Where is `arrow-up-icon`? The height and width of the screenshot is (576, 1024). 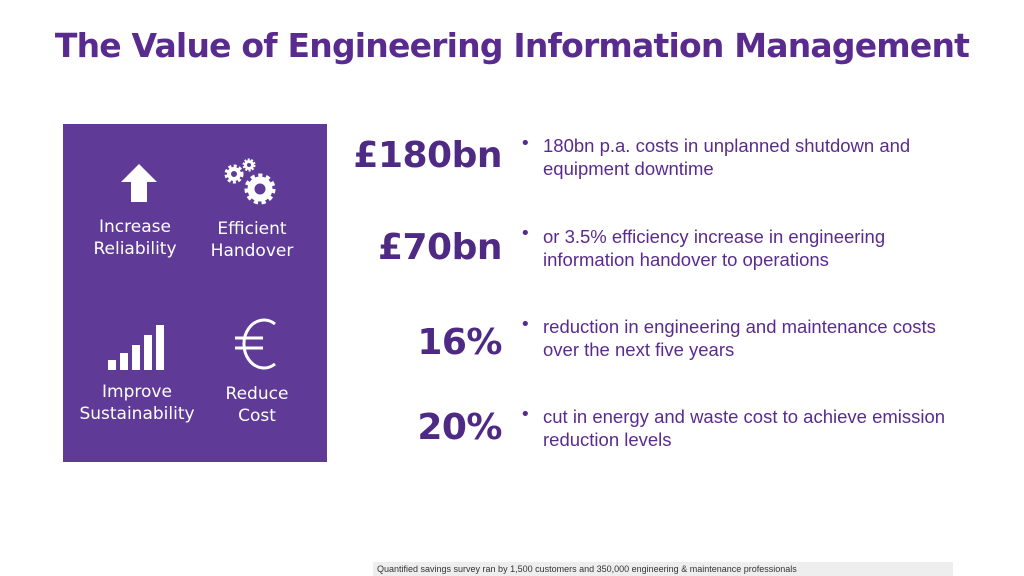
arrow-up-icon is located at coordinates (139, 183).